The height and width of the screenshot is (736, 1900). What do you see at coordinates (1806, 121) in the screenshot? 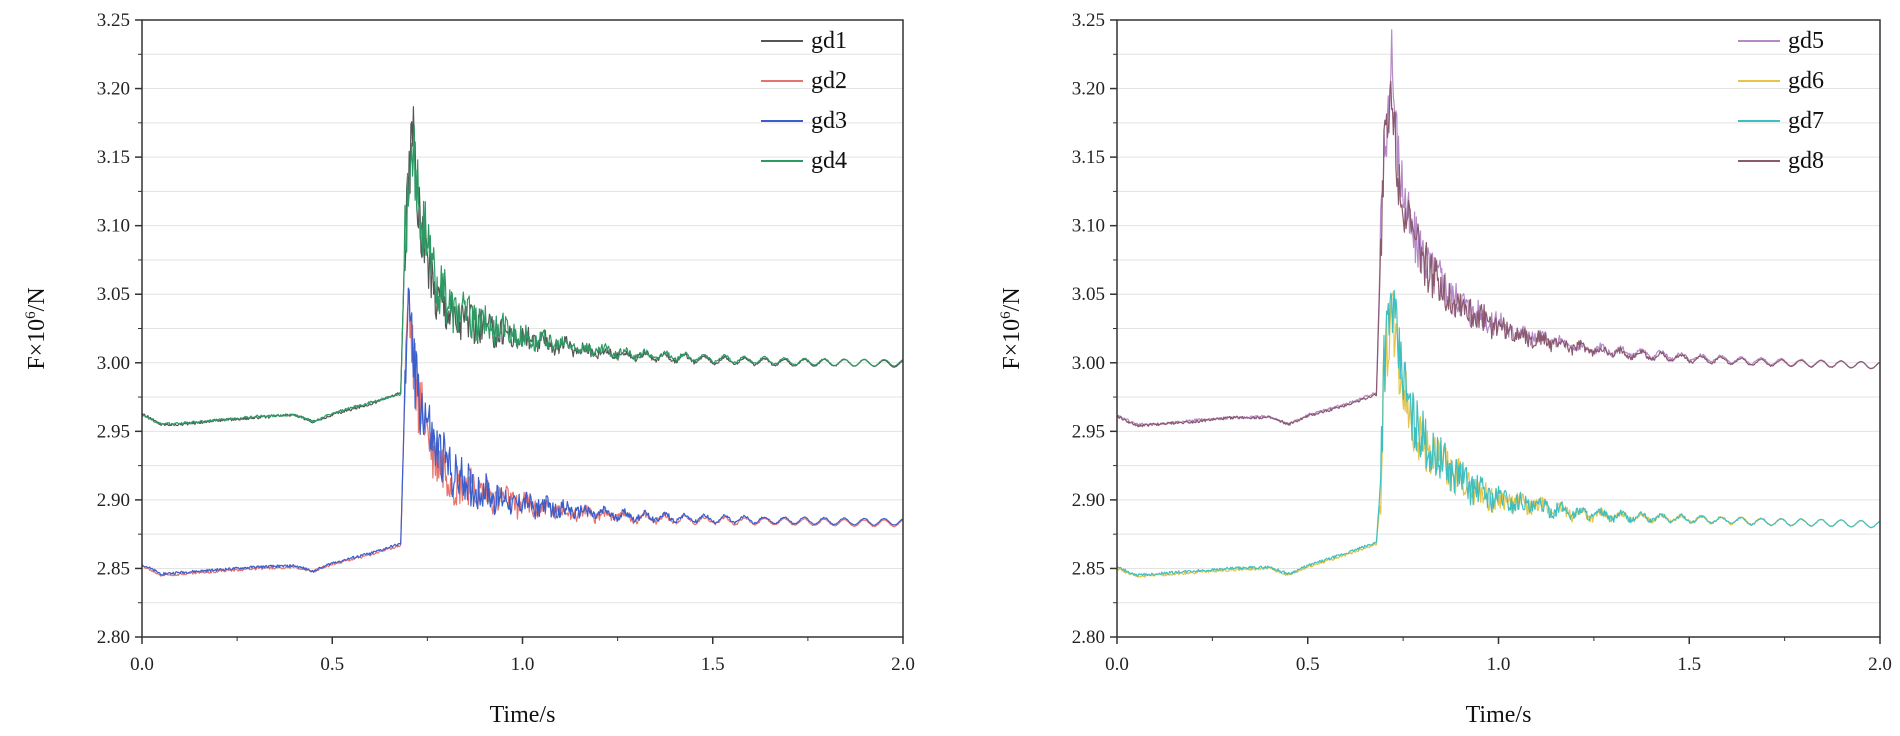
I see `legend-label-gd7: gd7` at bounding box center [1806, 121].